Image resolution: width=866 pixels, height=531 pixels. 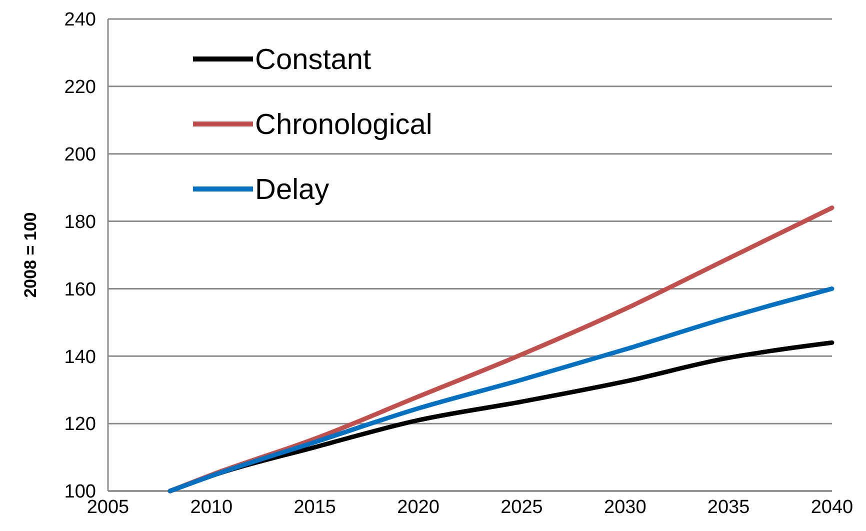 What do you see at coordinates (30, 255) in the screenshot?
I see `y-axis-title: 2008 = 100` at bounding box center [30, 255].